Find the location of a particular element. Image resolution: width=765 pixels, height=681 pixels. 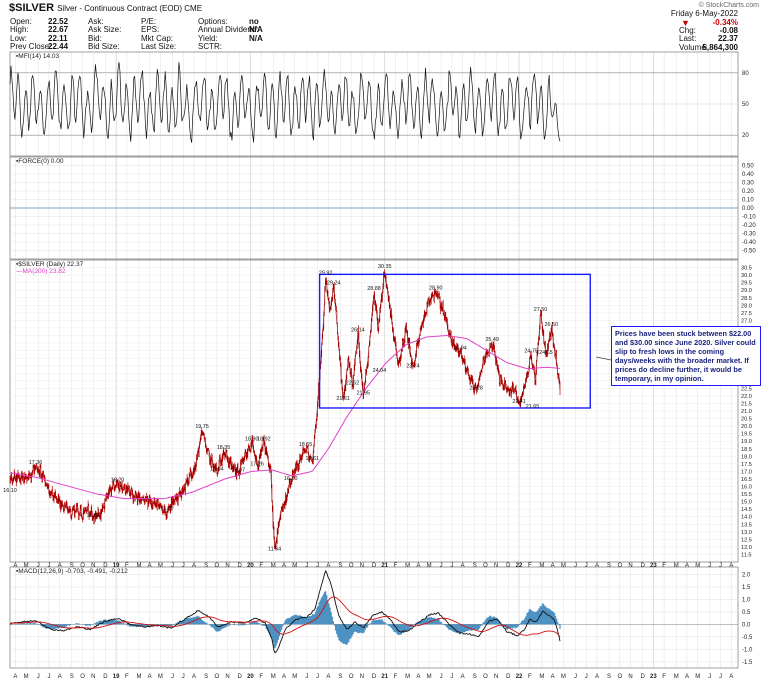

price-y-tick: 22.0 is located at coordinates (746, 397).